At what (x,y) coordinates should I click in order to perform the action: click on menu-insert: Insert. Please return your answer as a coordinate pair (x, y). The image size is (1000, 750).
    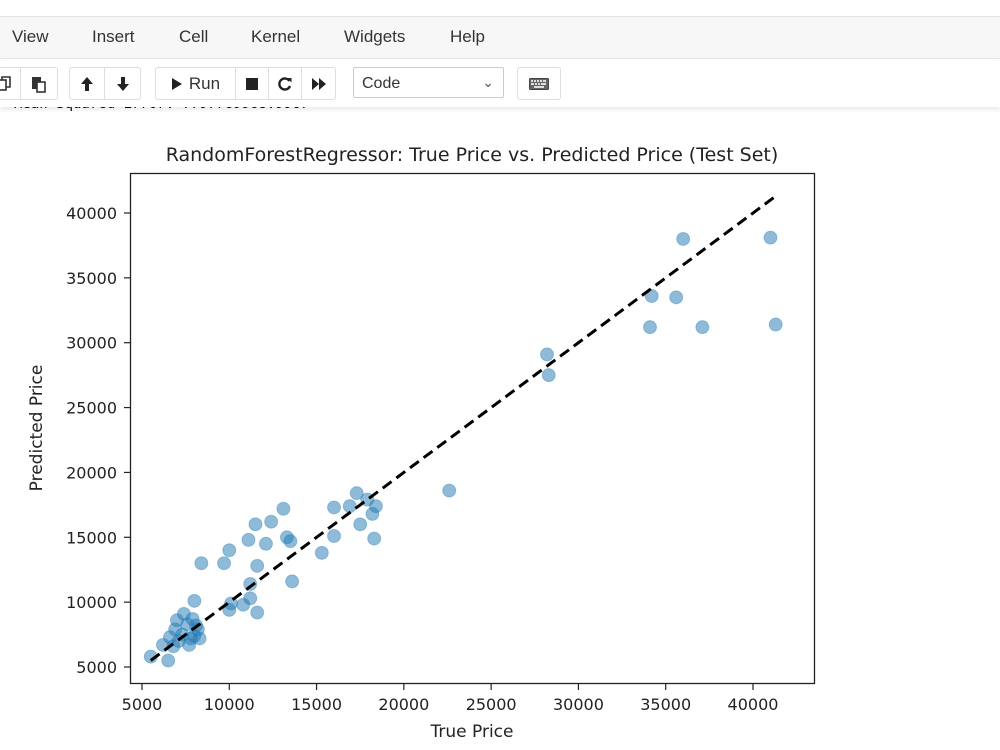
    Looking at the image, I should click on (113, 36).